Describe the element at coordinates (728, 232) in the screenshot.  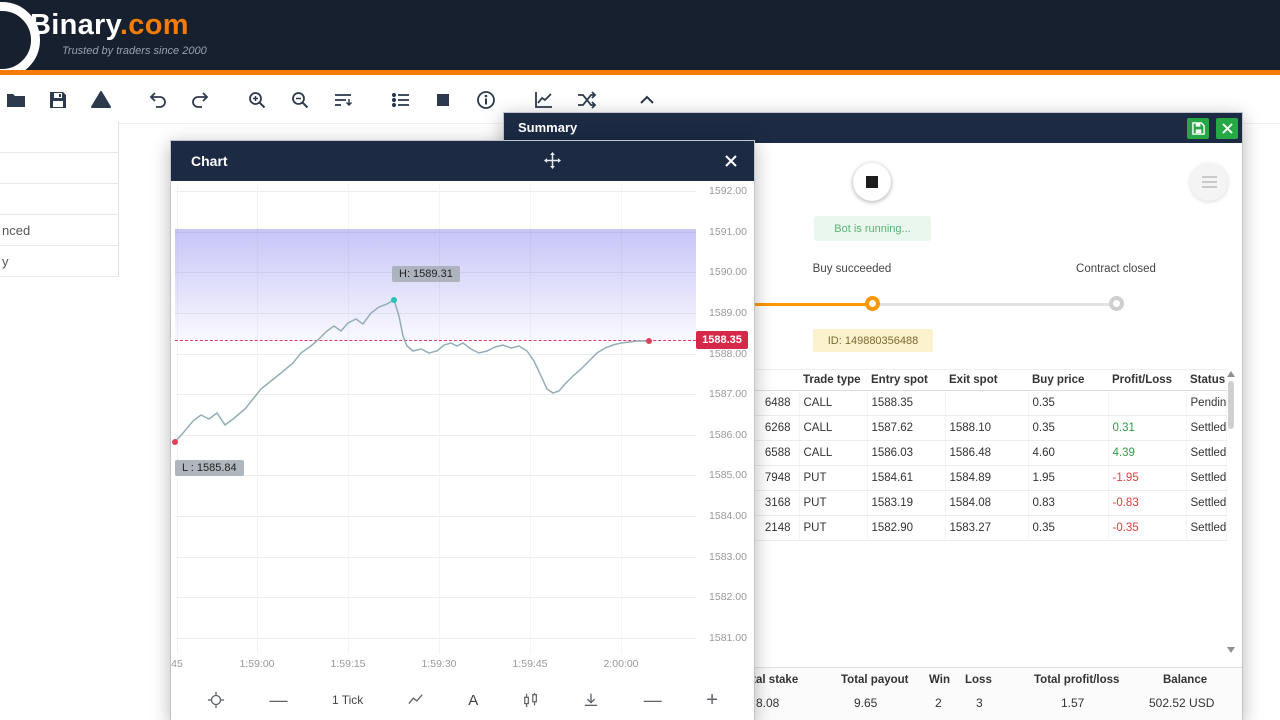
I see `y-tick: 1591.00` at that location.